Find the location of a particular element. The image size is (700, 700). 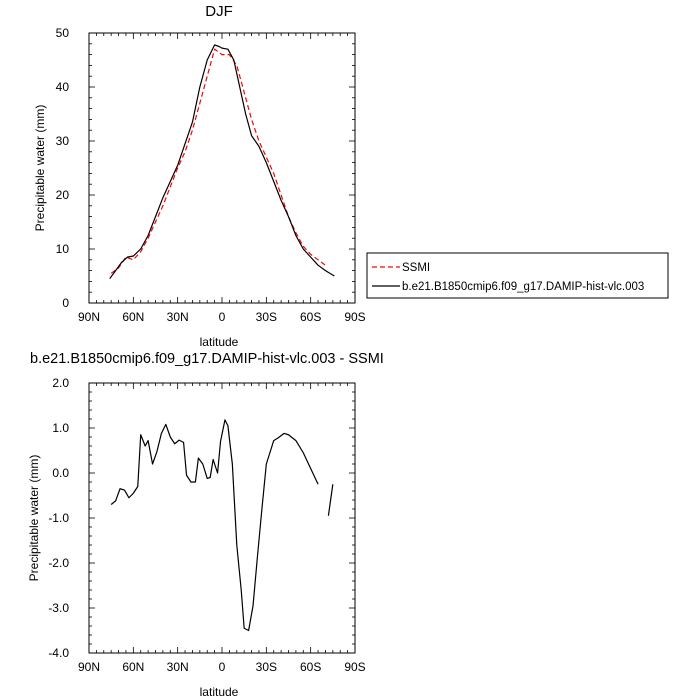

y-tick-label: -2.0 is located at coordinates (58, 563).